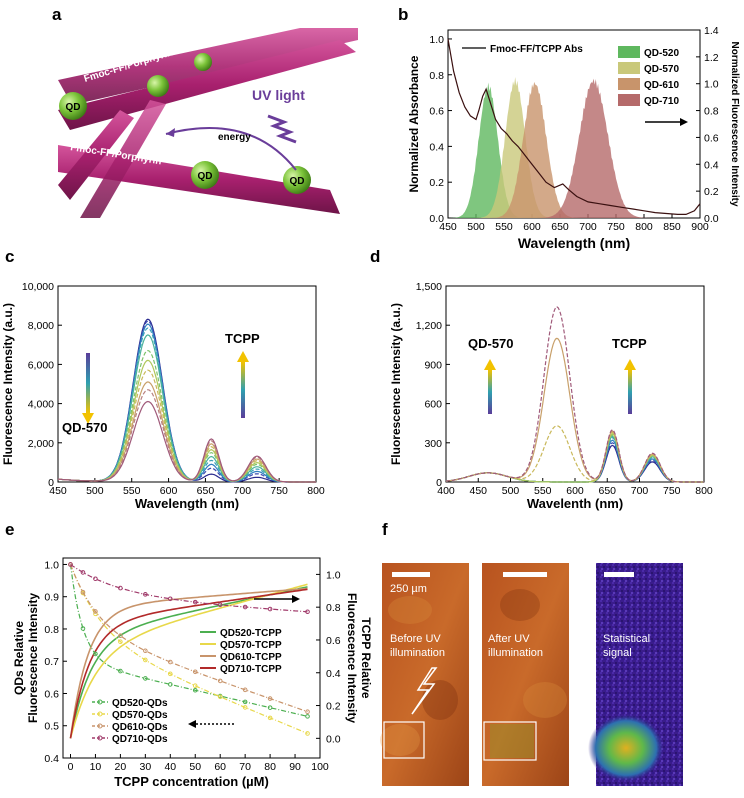 Image resolution: width=744 pixels, height=798 pixels. What do you see at coordinates (333, 575) in the screenshot?
I see `y2-tick-label: 1.0` at bounding box center [333, 575].